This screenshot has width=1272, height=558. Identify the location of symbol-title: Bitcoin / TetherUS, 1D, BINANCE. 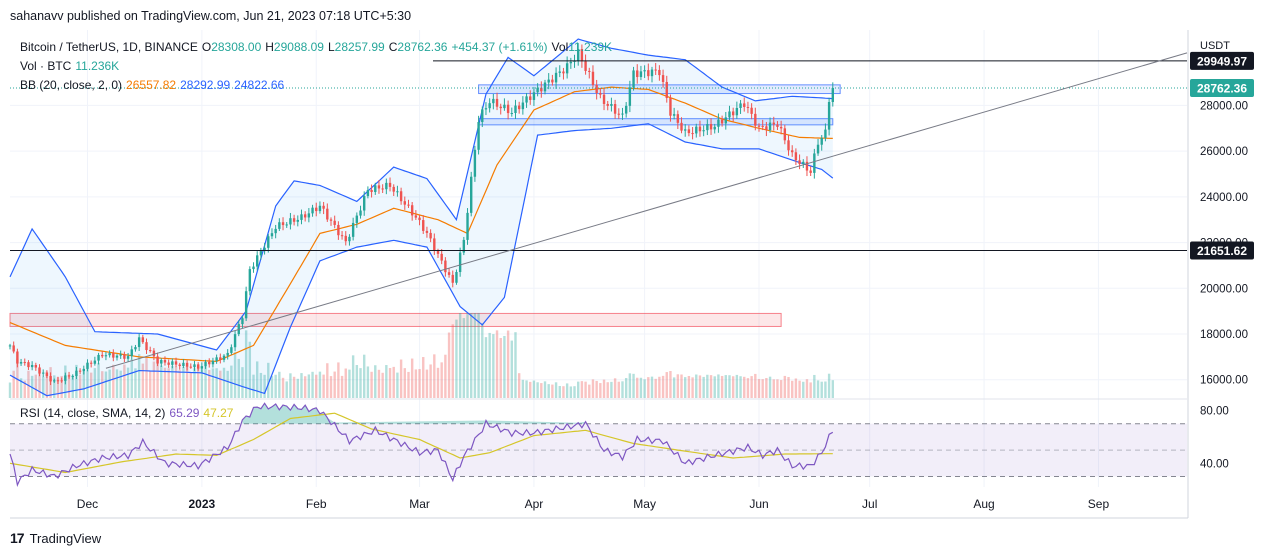
(109, 47).